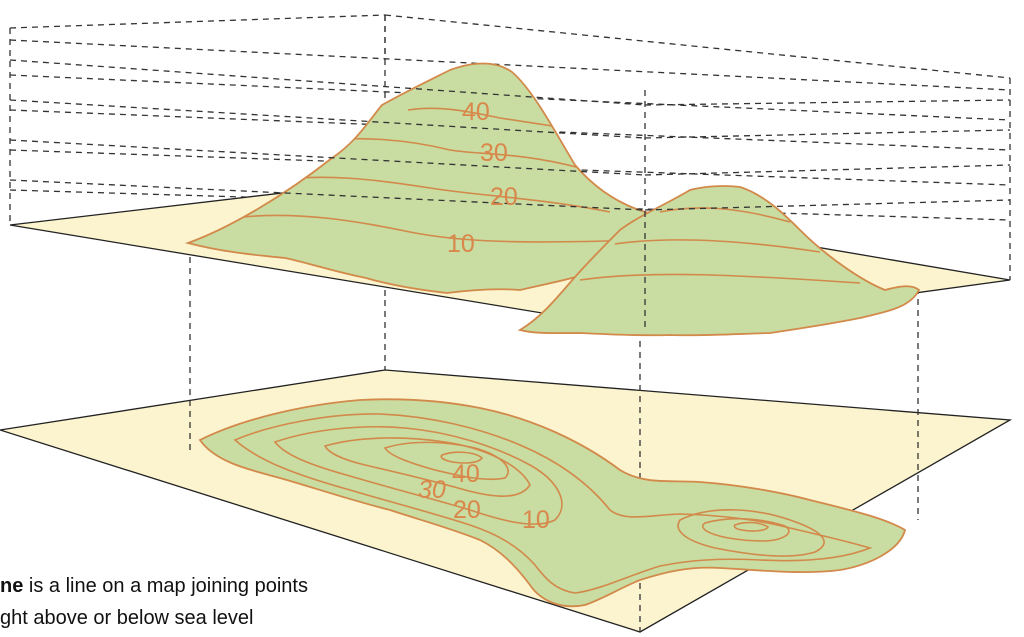 The width and height of the screenshot is (1024, 637). I want to click on model-label-10: 10, so click(461, 244).